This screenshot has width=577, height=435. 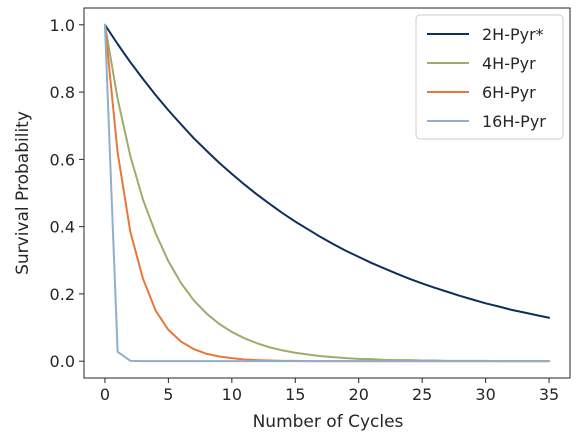 What do you see at coordinates (23, 193) in the screenshot?
I see `y-axis-label: Survival Probability` at bounding box center [23, 193].